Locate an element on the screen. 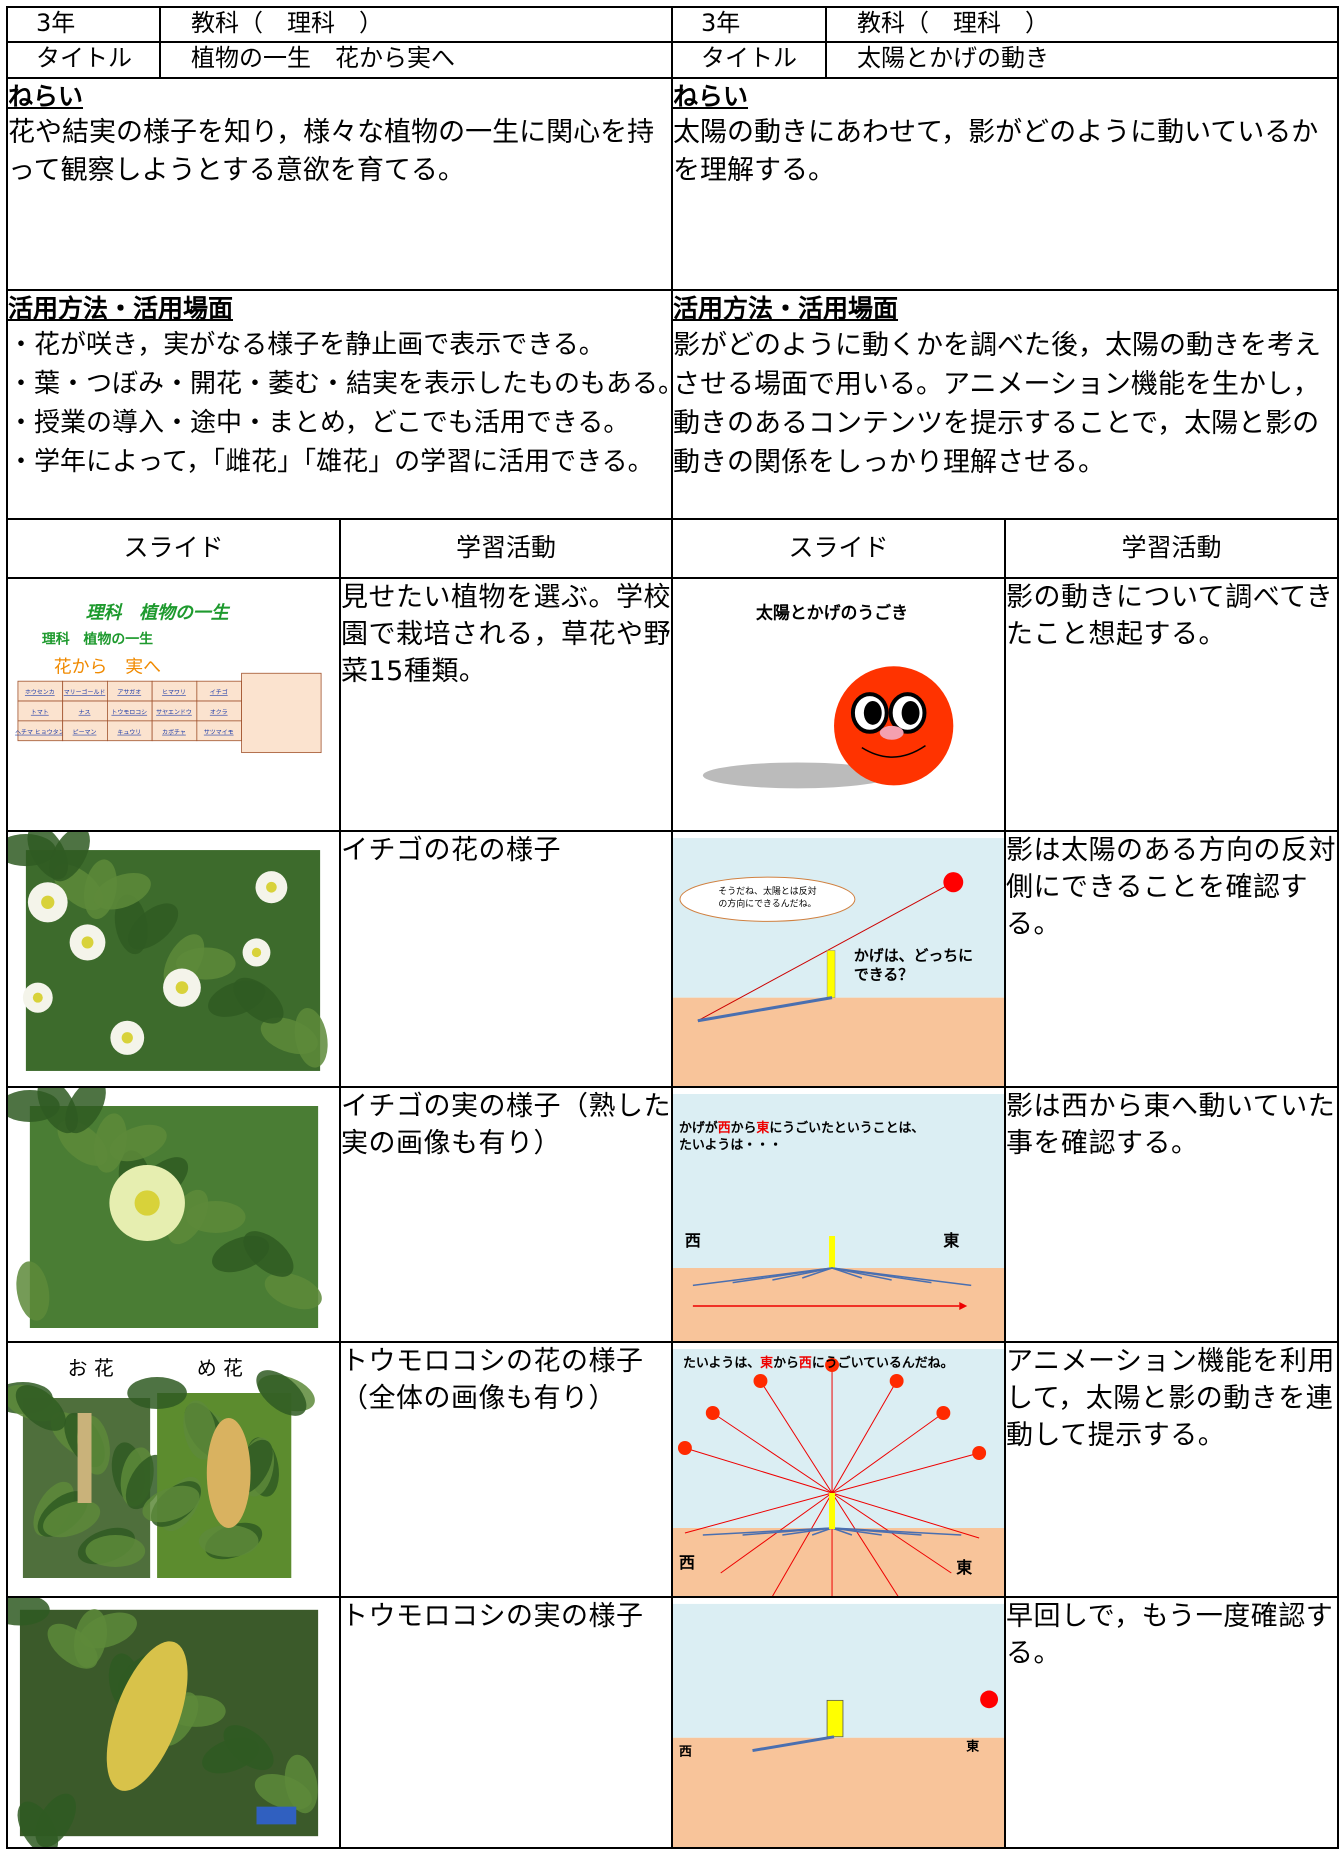 The image size is (1343, 1850). slide-image: かげが西から東にうごいたということは、たいようは・・・西 東 is located at coordinates (838, 1217).